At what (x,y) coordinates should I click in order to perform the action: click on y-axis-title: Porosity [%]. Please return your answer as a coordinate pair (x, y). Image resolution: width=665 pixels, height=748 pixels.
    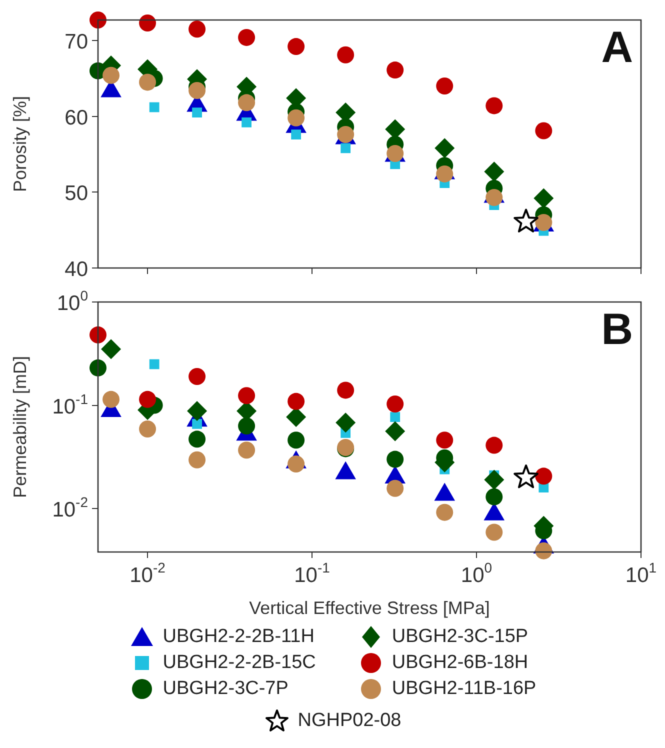
    Looking at the image, I should click on (20, 144).